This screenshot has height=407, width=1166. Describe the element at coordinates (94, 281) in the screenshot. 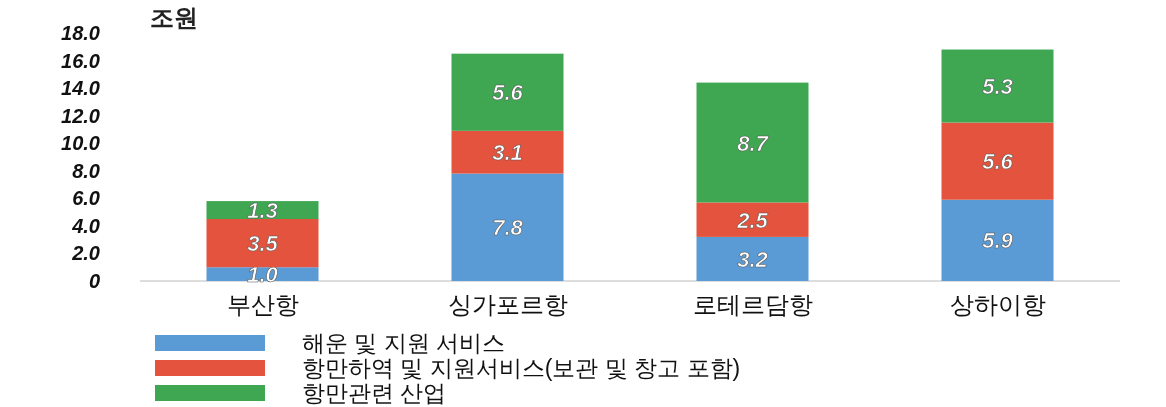

I see `y-tick-label: 0` at that location.